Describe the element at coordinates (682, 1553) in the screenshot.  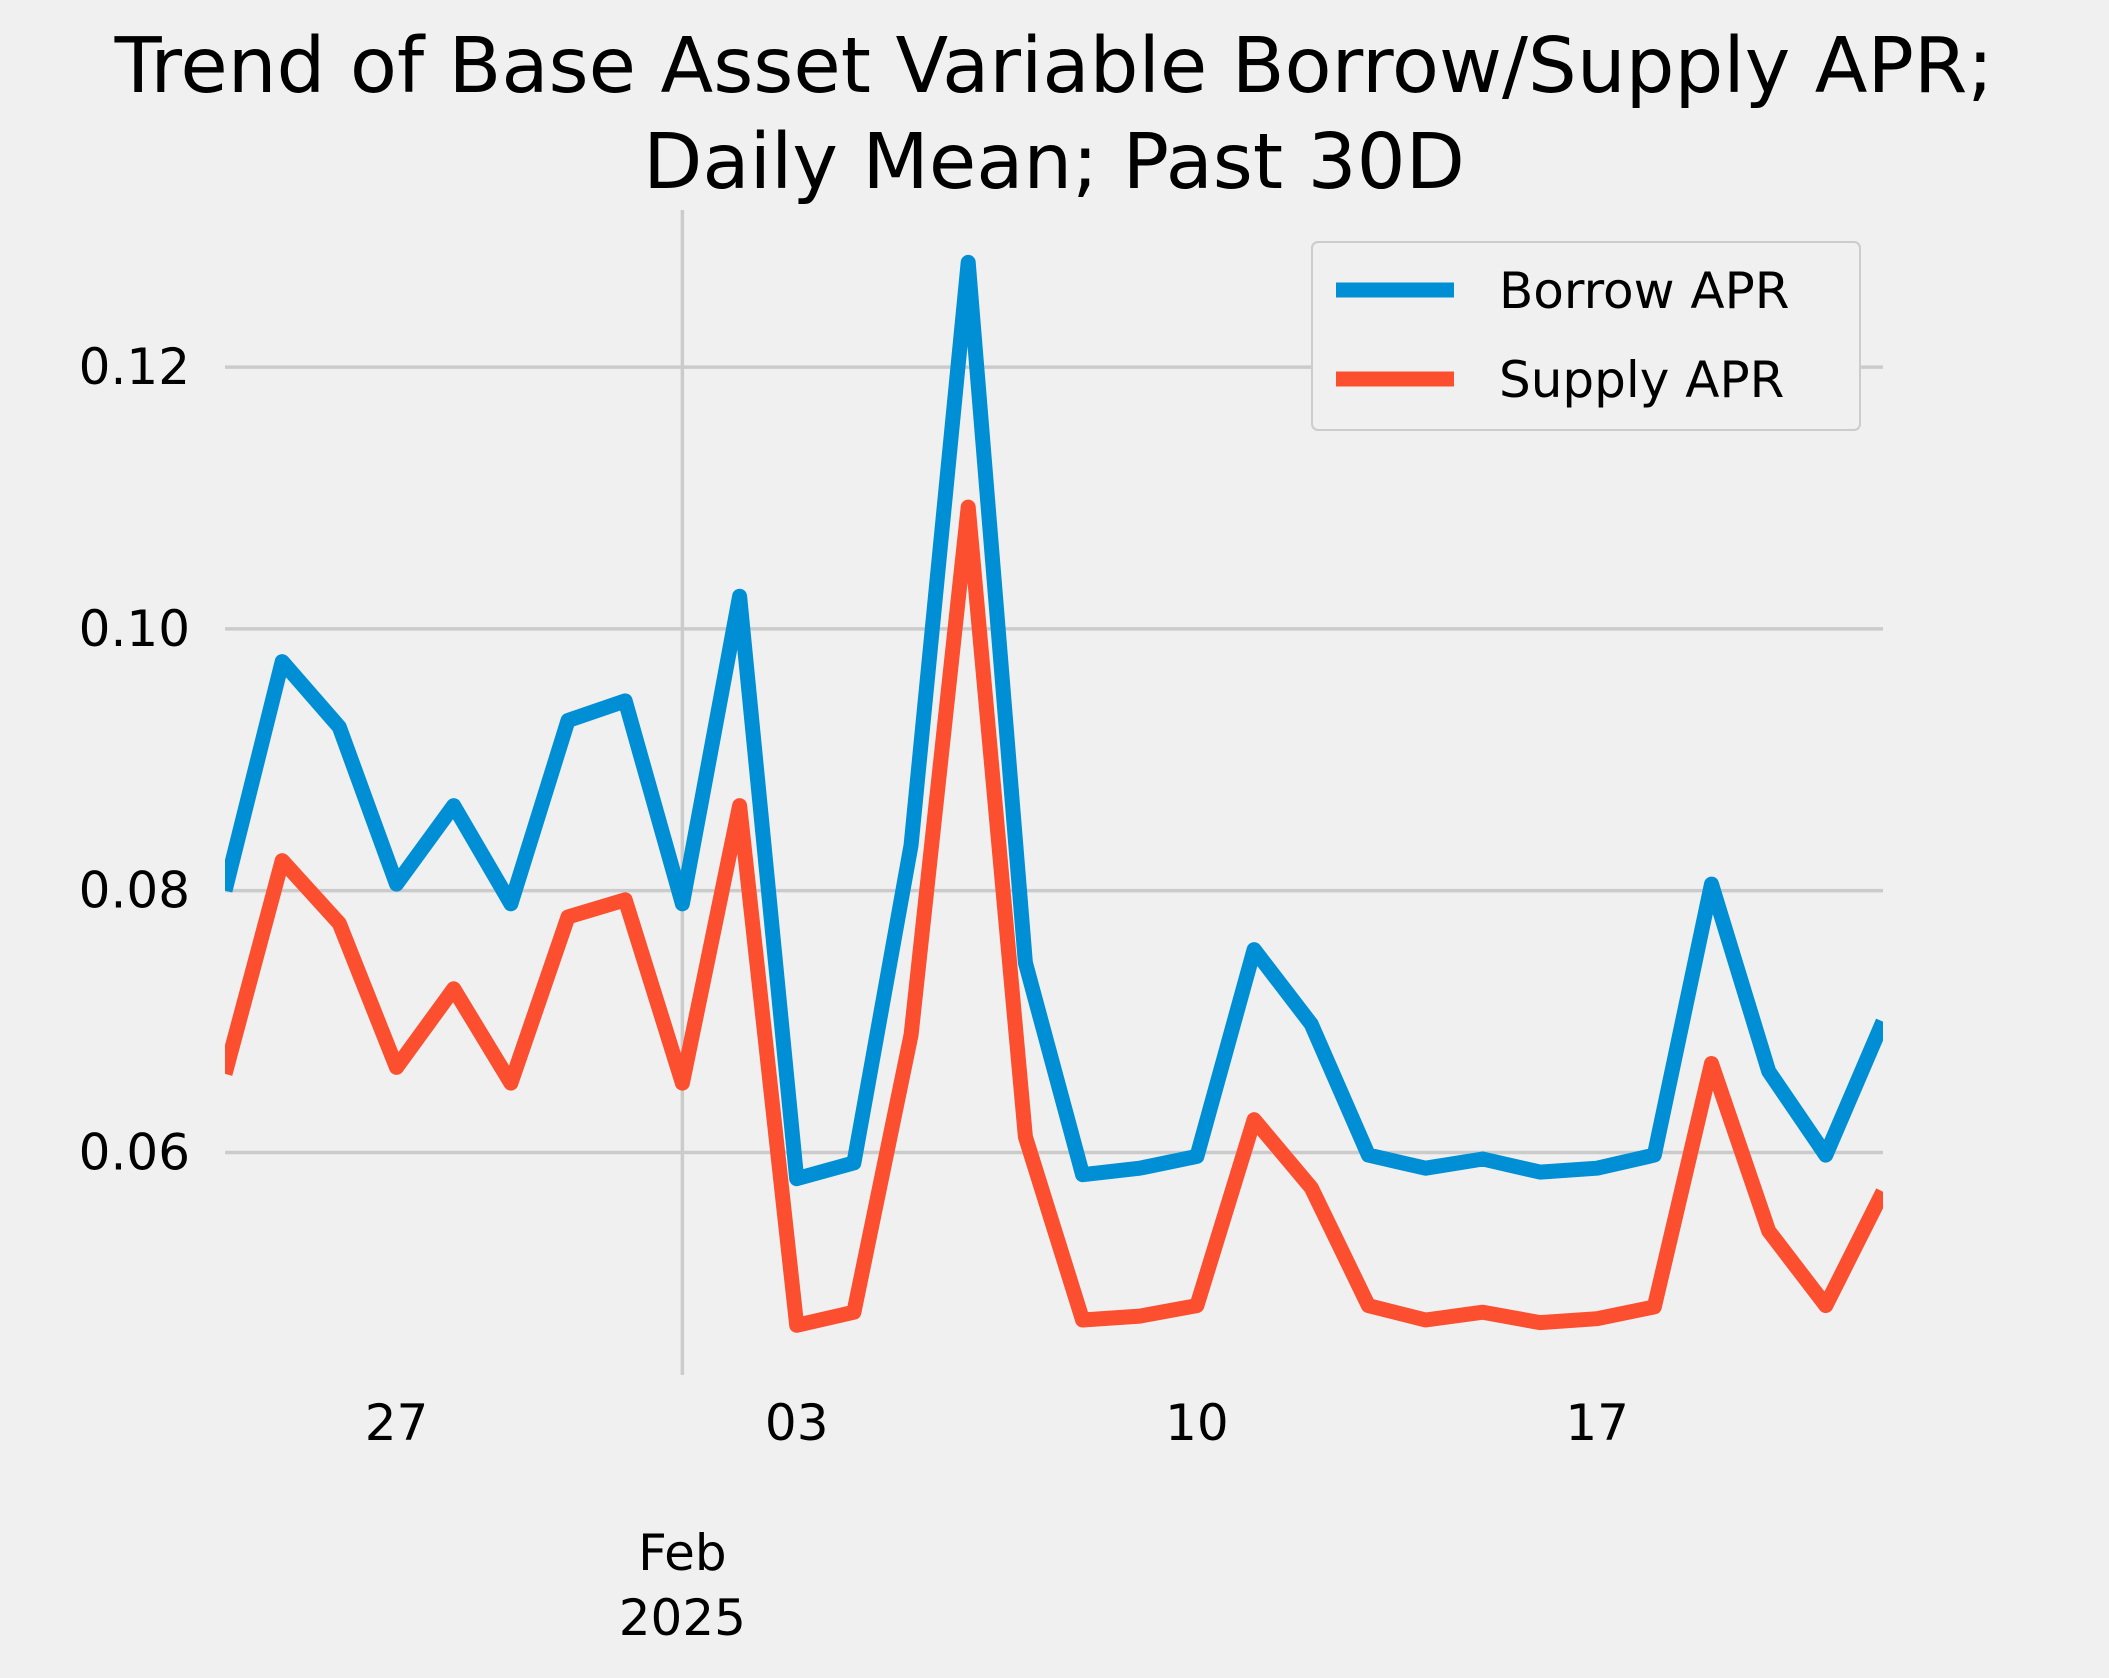
I see `x-major-tick-label: Feb` at that location.